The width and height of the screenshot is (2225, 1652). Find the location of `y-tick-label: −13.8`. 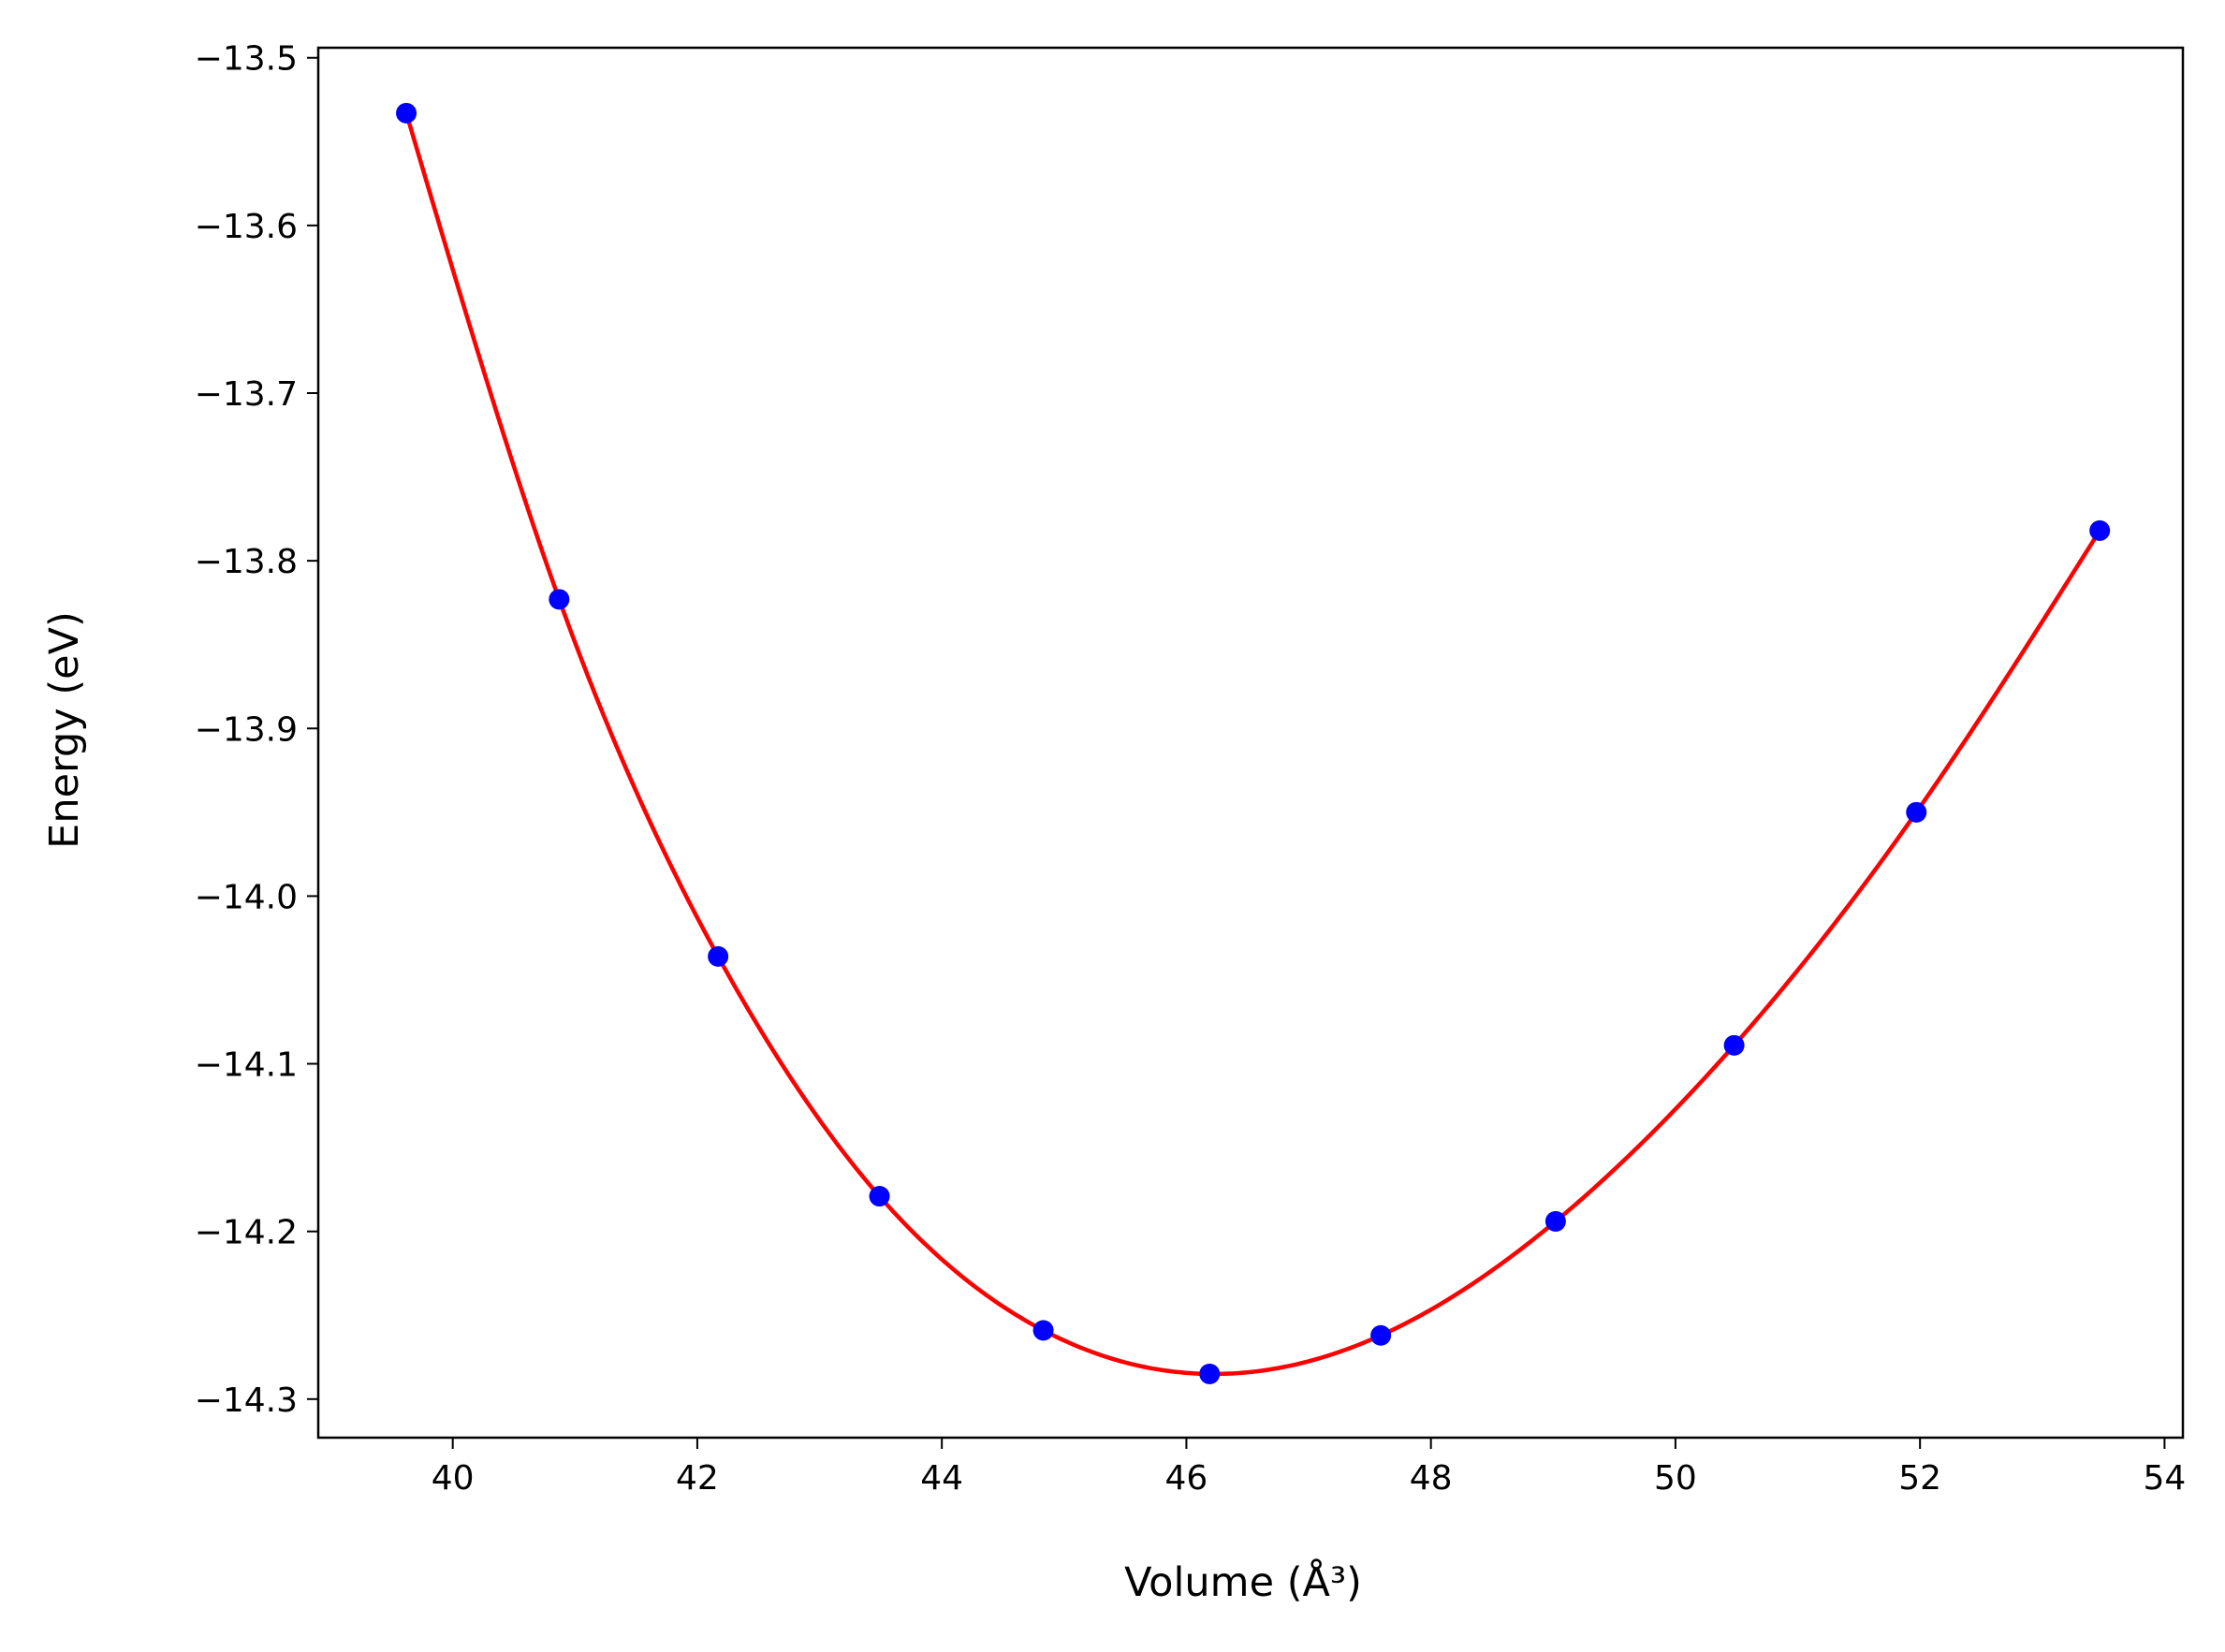

y-tick-label: −13.8 is located at coordinates (246, 562).